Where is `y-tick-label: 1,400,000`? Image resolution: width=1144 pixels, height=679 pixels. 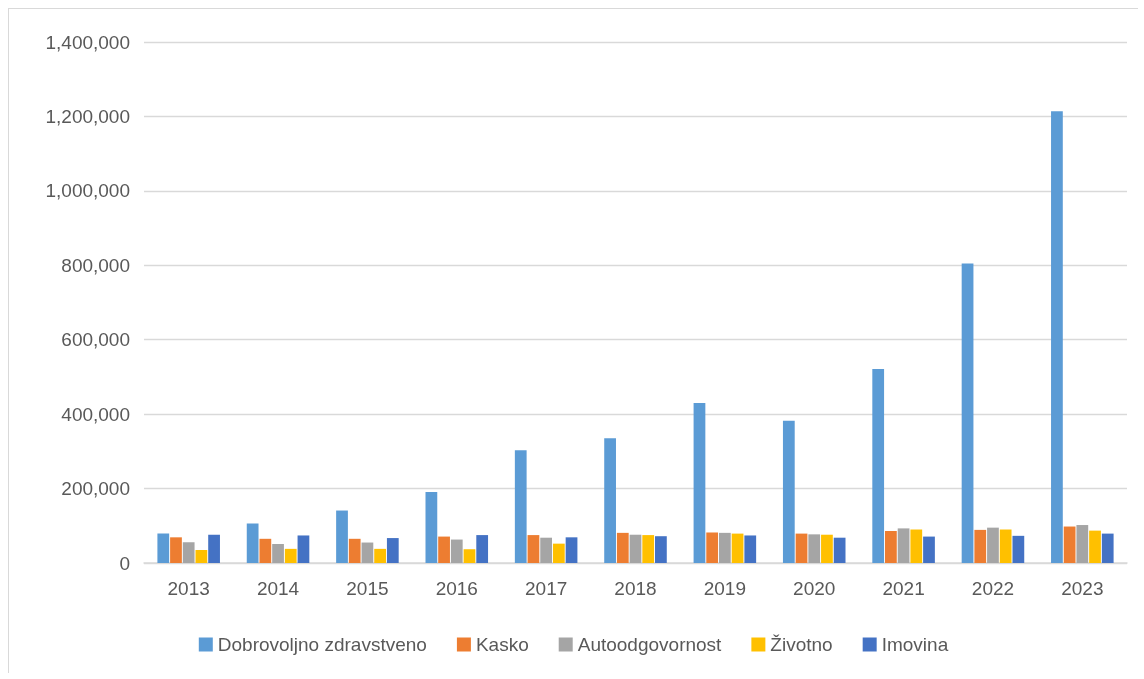 y-tick-label: 1,400,000 is located at coordinates (87, 42).